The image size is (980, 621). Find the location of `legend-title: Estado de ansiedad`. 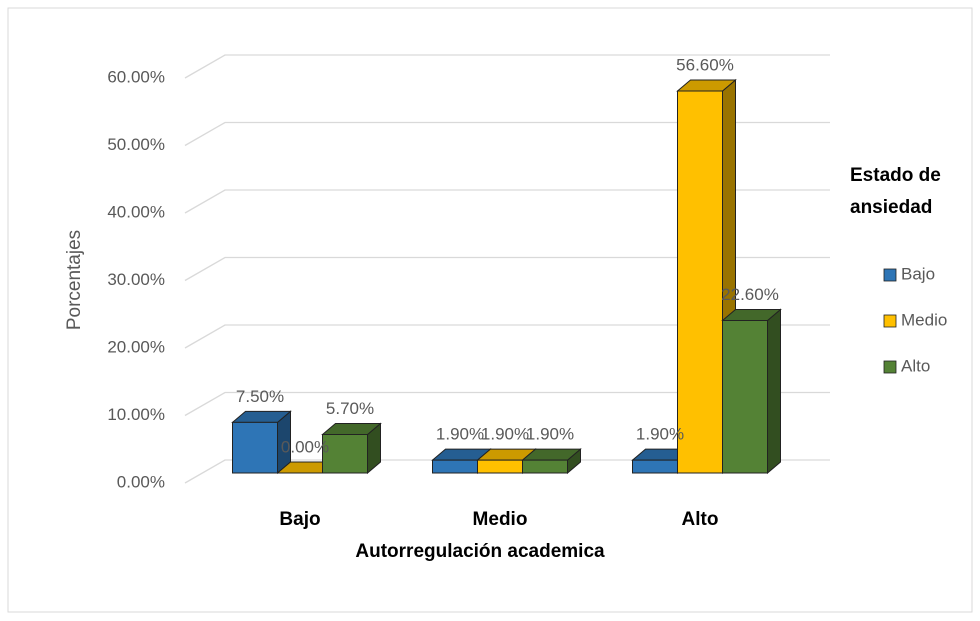

legend-title: Estado de ansiedad is located at coordinates (895, 191).